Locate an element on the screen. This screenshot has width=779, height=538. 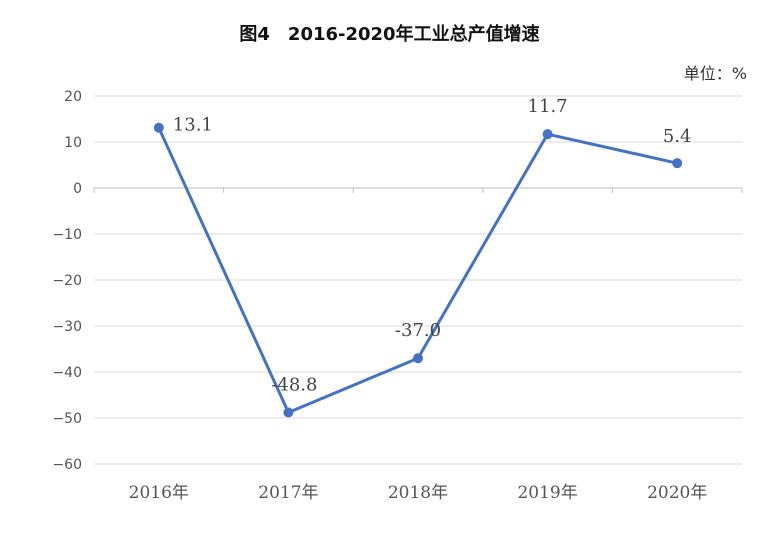
unit-label: 单位：% is located at coordinates (715, 73).